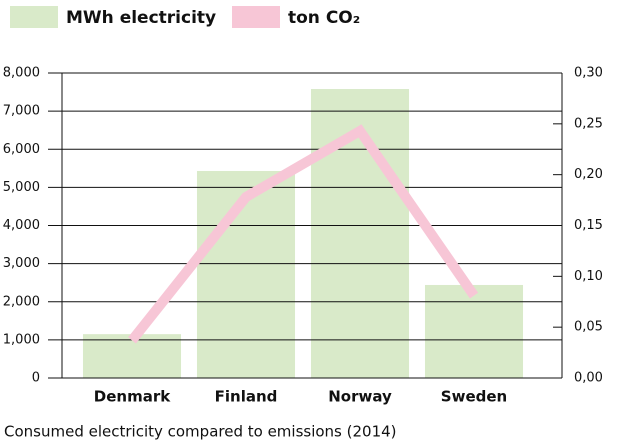 This screenshot has width=619, height=445. I want to click on y2-tick-label: 0,15, so click(588, 225).